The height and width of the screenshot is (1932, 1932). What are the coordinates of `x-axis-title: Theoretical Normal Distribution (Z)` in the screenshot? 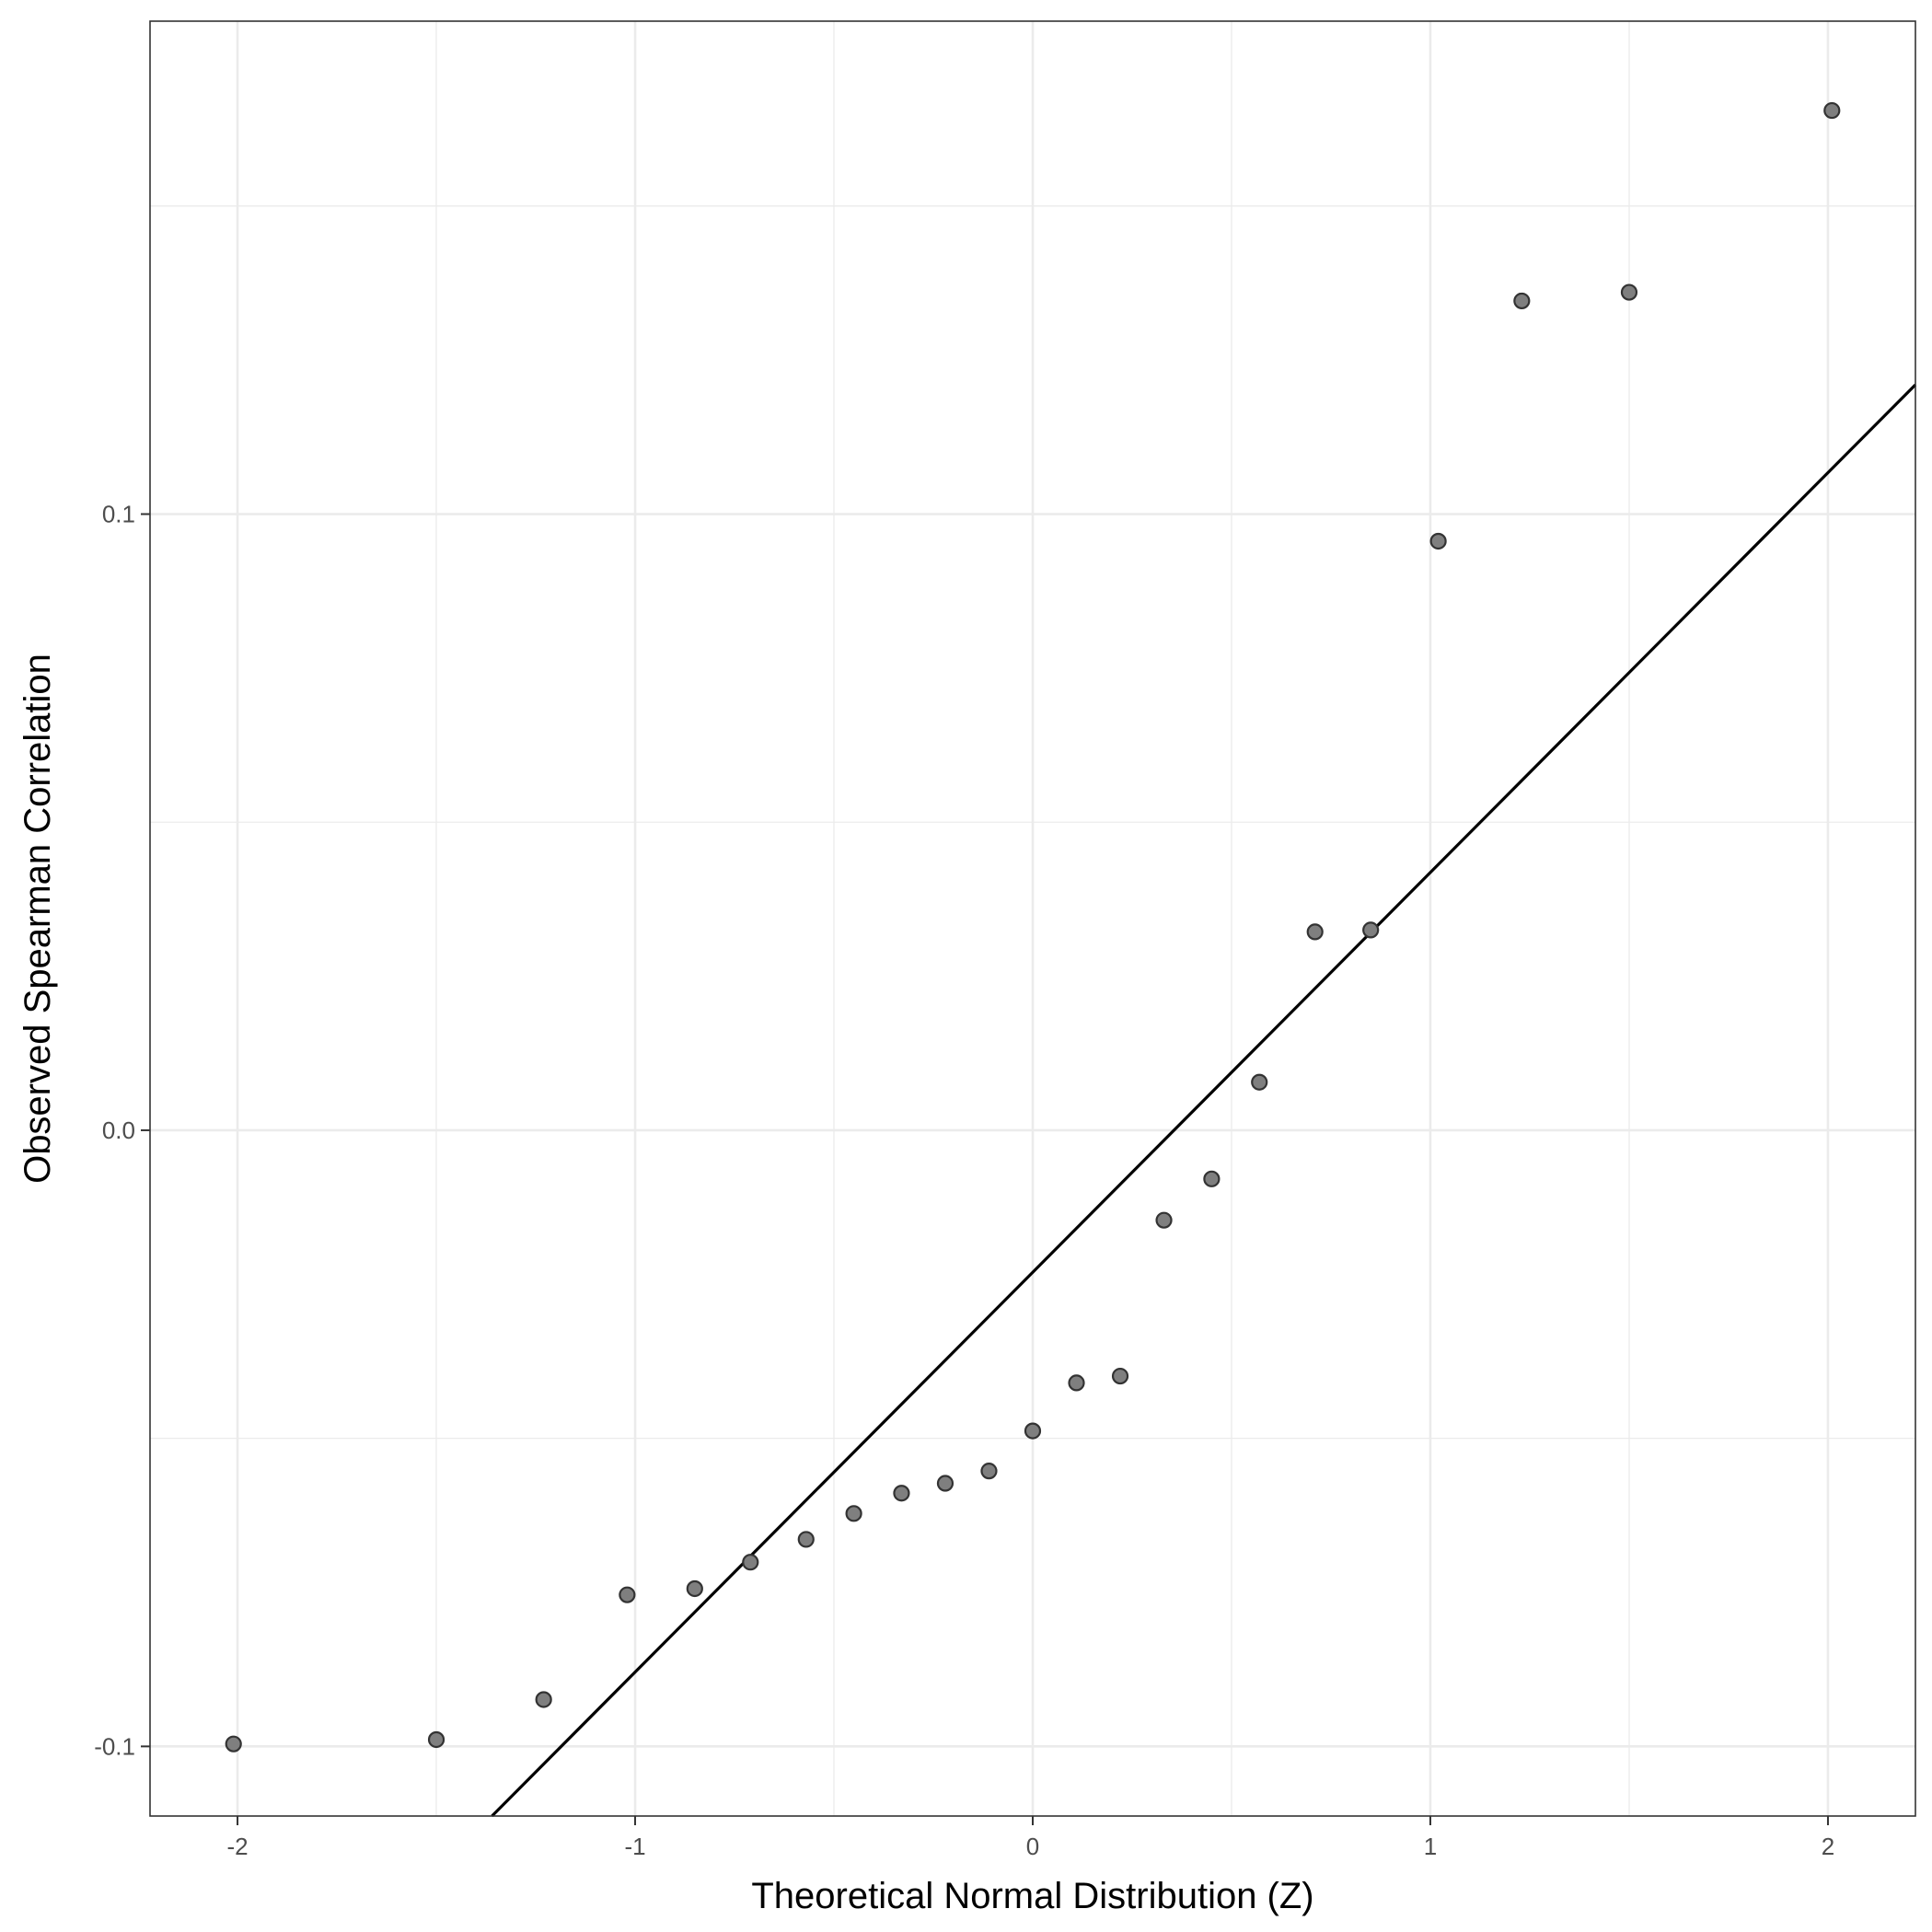 It's located at (1032, 1896).